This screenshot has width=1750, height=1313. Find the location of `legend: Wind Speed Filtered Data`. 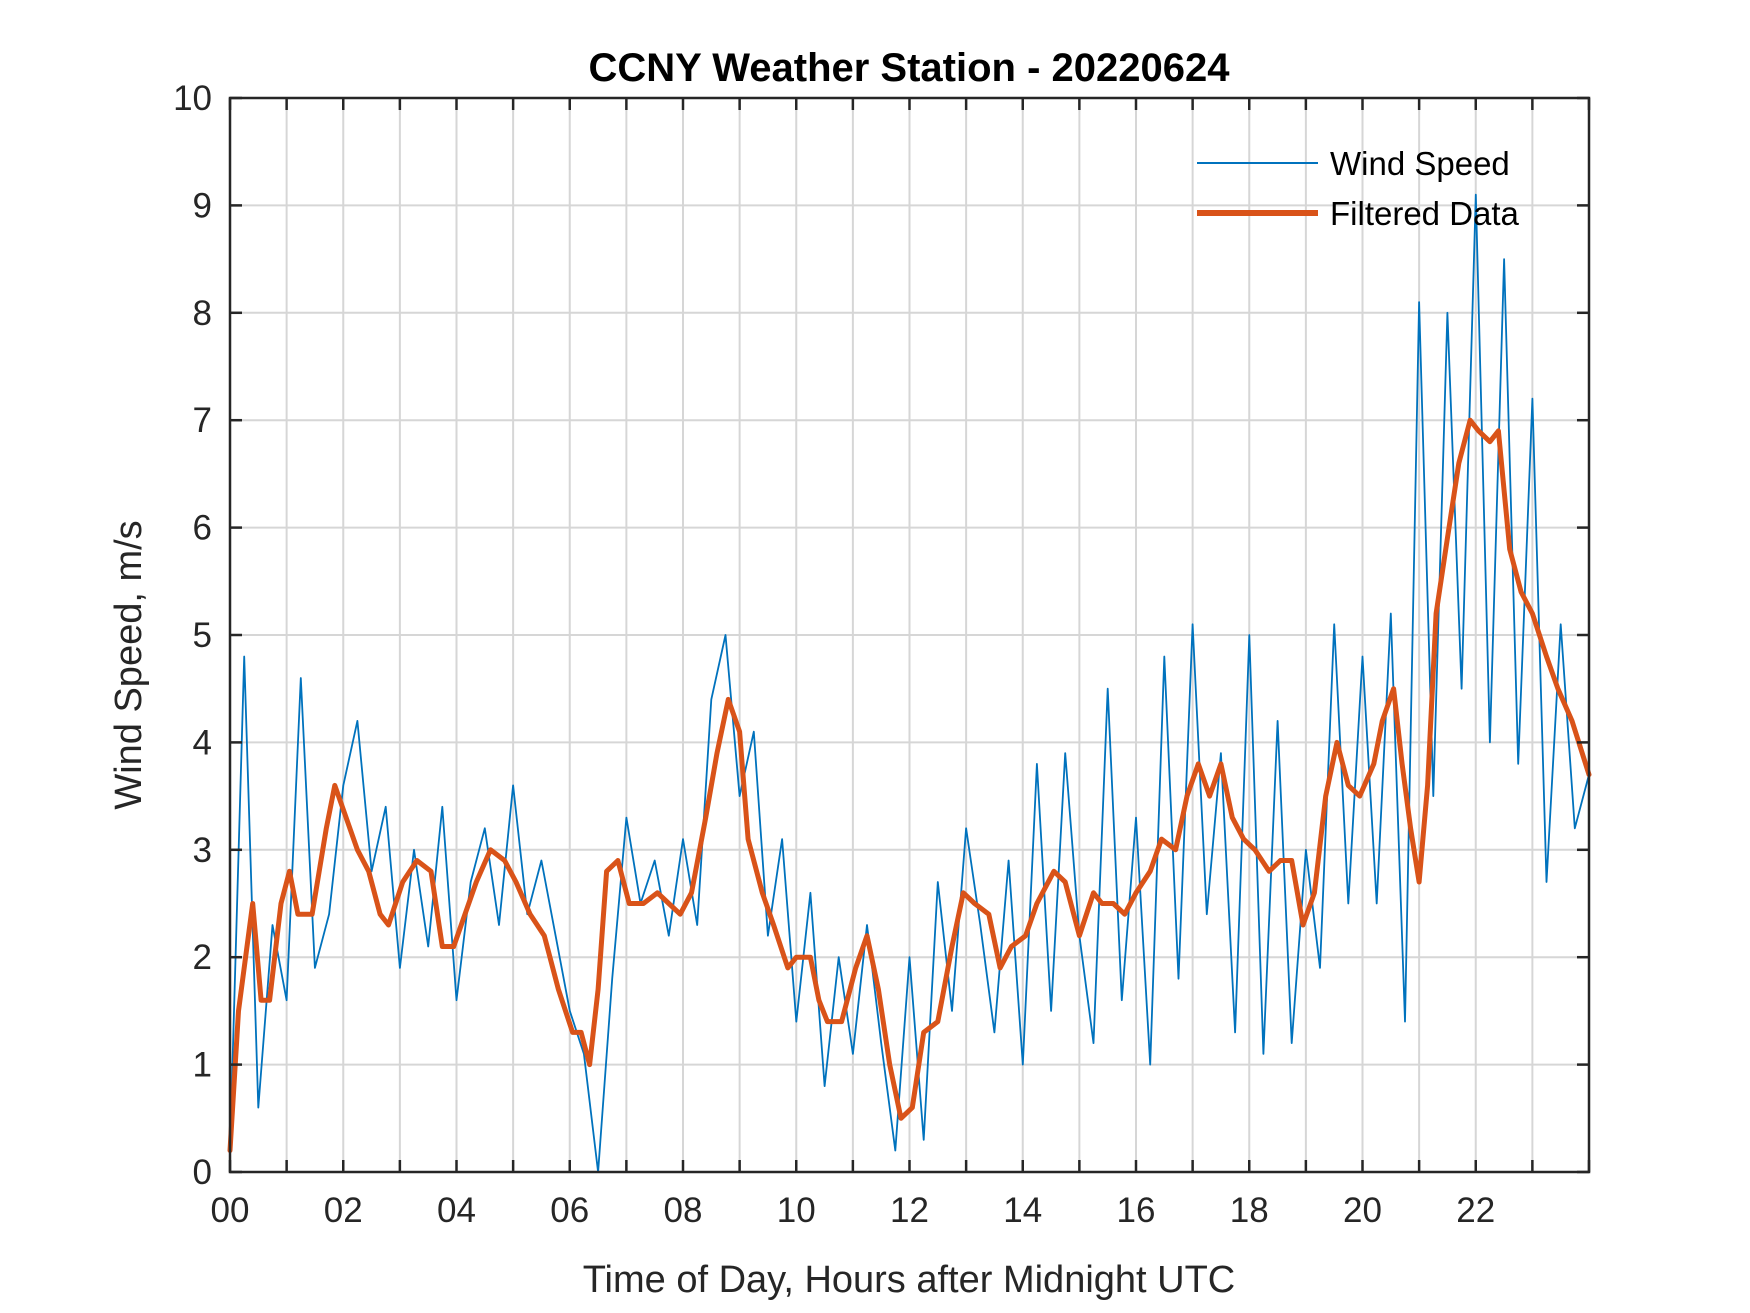

legend: Wind Speed Filtered Data is located at coordinates (1358, 188).